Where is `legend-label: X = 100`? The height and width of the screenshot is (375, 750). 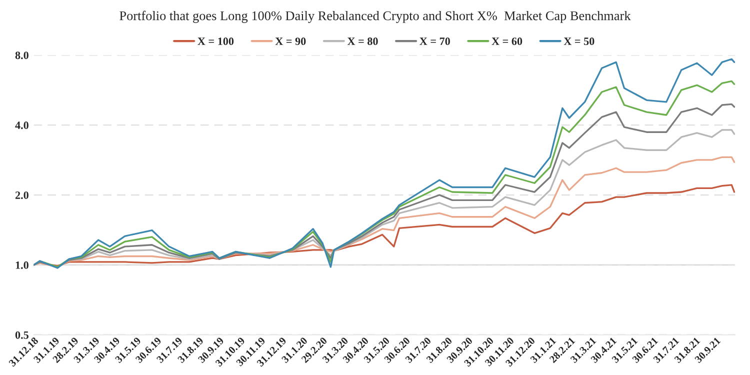 legend-label: X = 100 is located at coordinates (216, 42).